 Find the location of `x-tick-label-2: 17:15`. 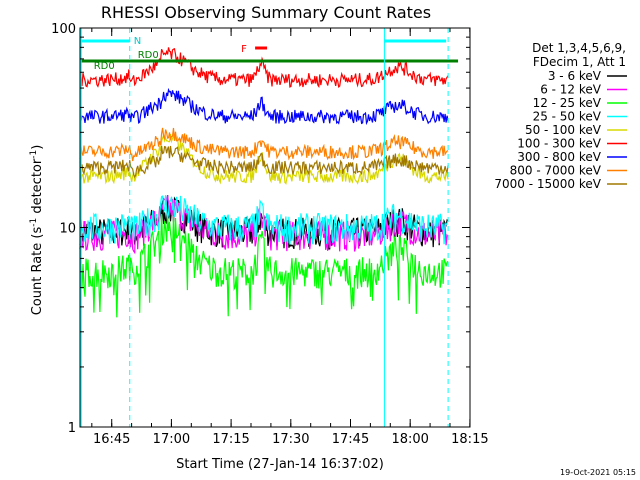

x-tick-label-2: 17:15 is located at coordinates (230, 439).